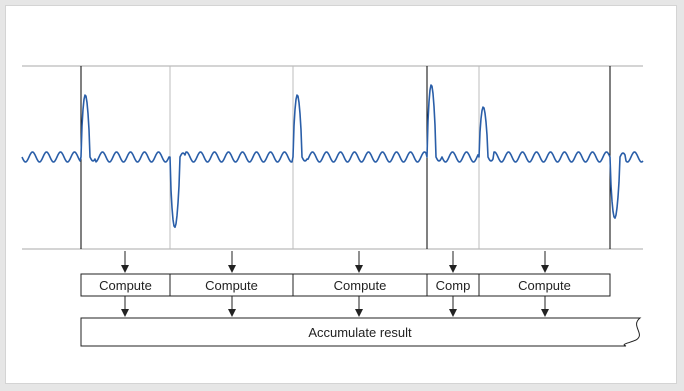  I want to click on compute-label: Comp, so click(453, 285).